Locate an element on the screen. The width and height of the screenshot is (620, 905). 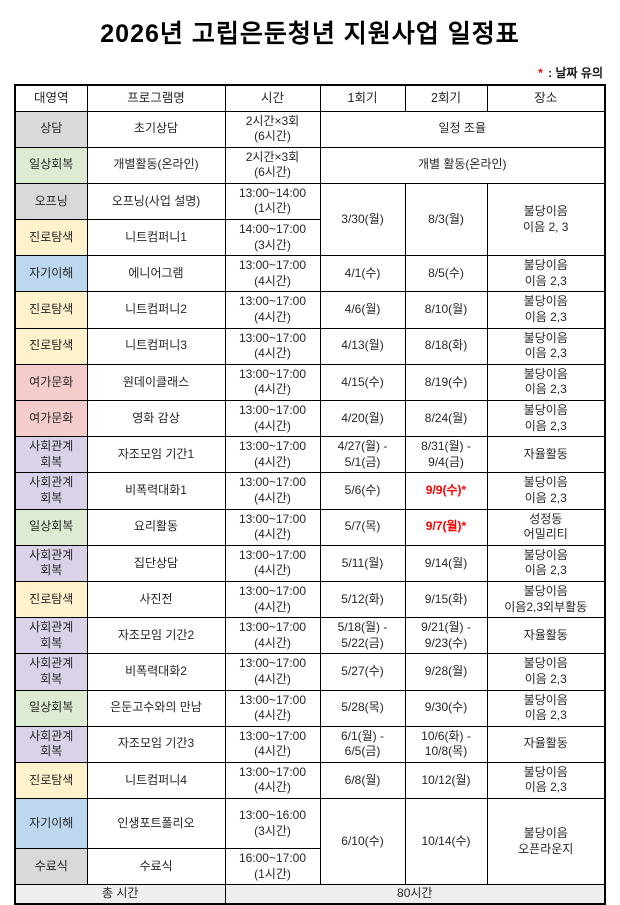
session2-cell: 9/28(월) is located at coordinates (446, 672).